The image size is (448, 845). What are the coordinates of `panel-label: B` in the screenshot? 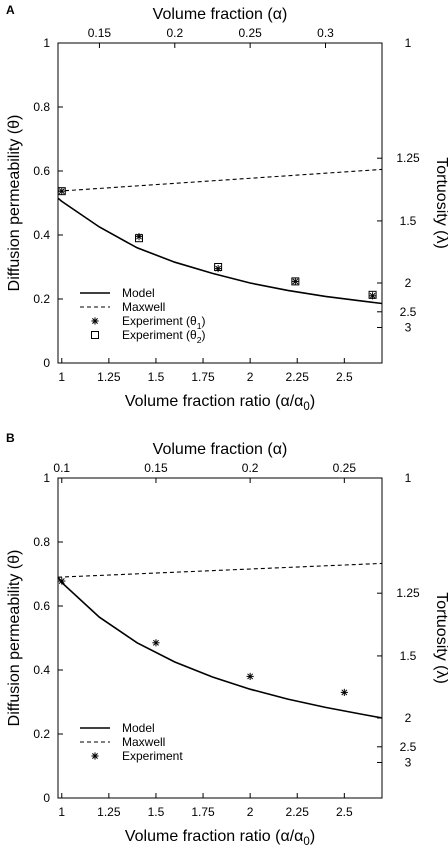 It's located at (10, 438).